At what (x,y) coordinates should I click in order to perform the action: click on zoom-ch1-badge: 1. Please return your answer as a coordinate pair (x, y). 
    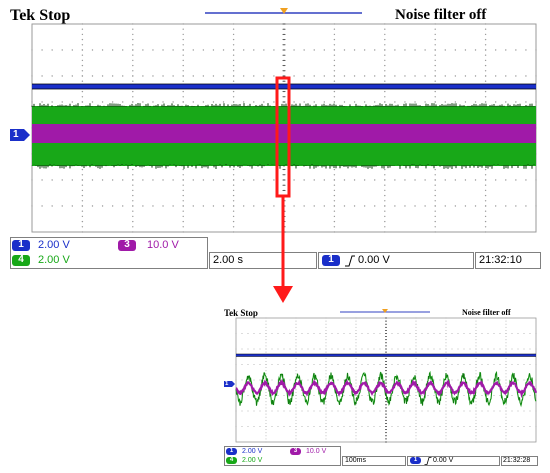
    Looking at the image, I should click on (231, 451).